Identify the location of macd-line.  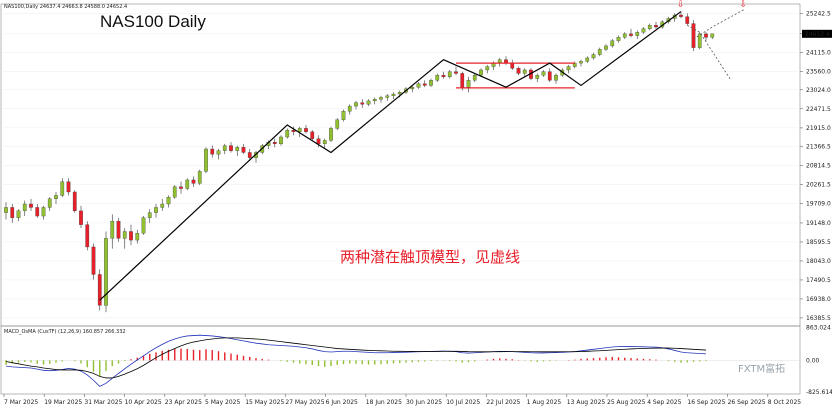
(356, 360).